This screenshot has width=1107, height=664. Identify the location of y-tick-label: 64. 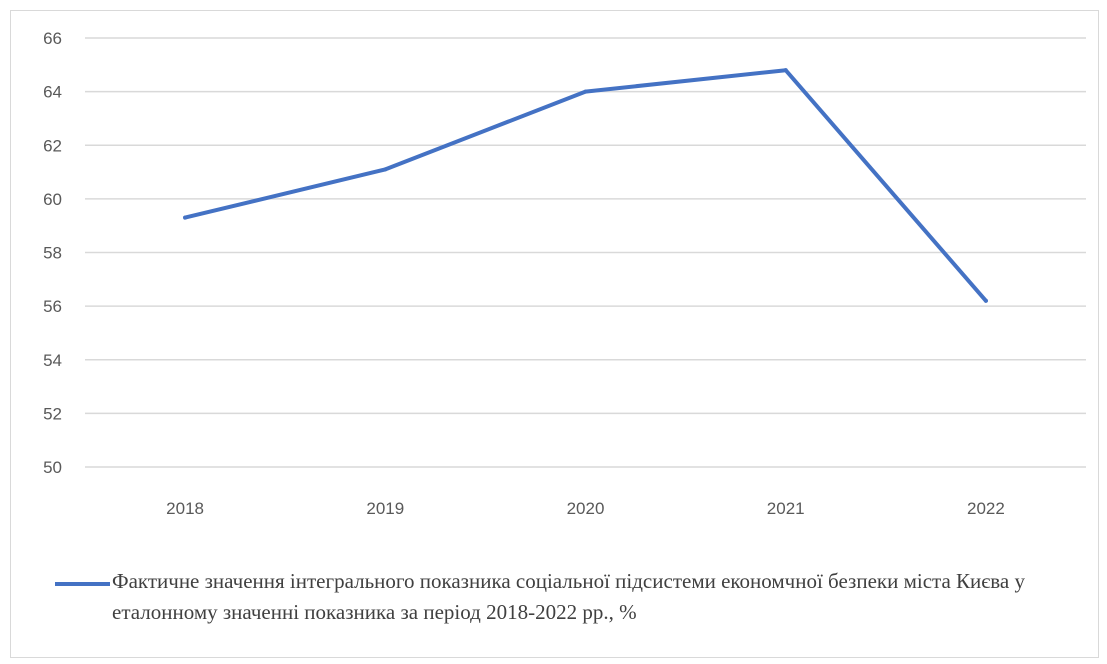
(52, 92).